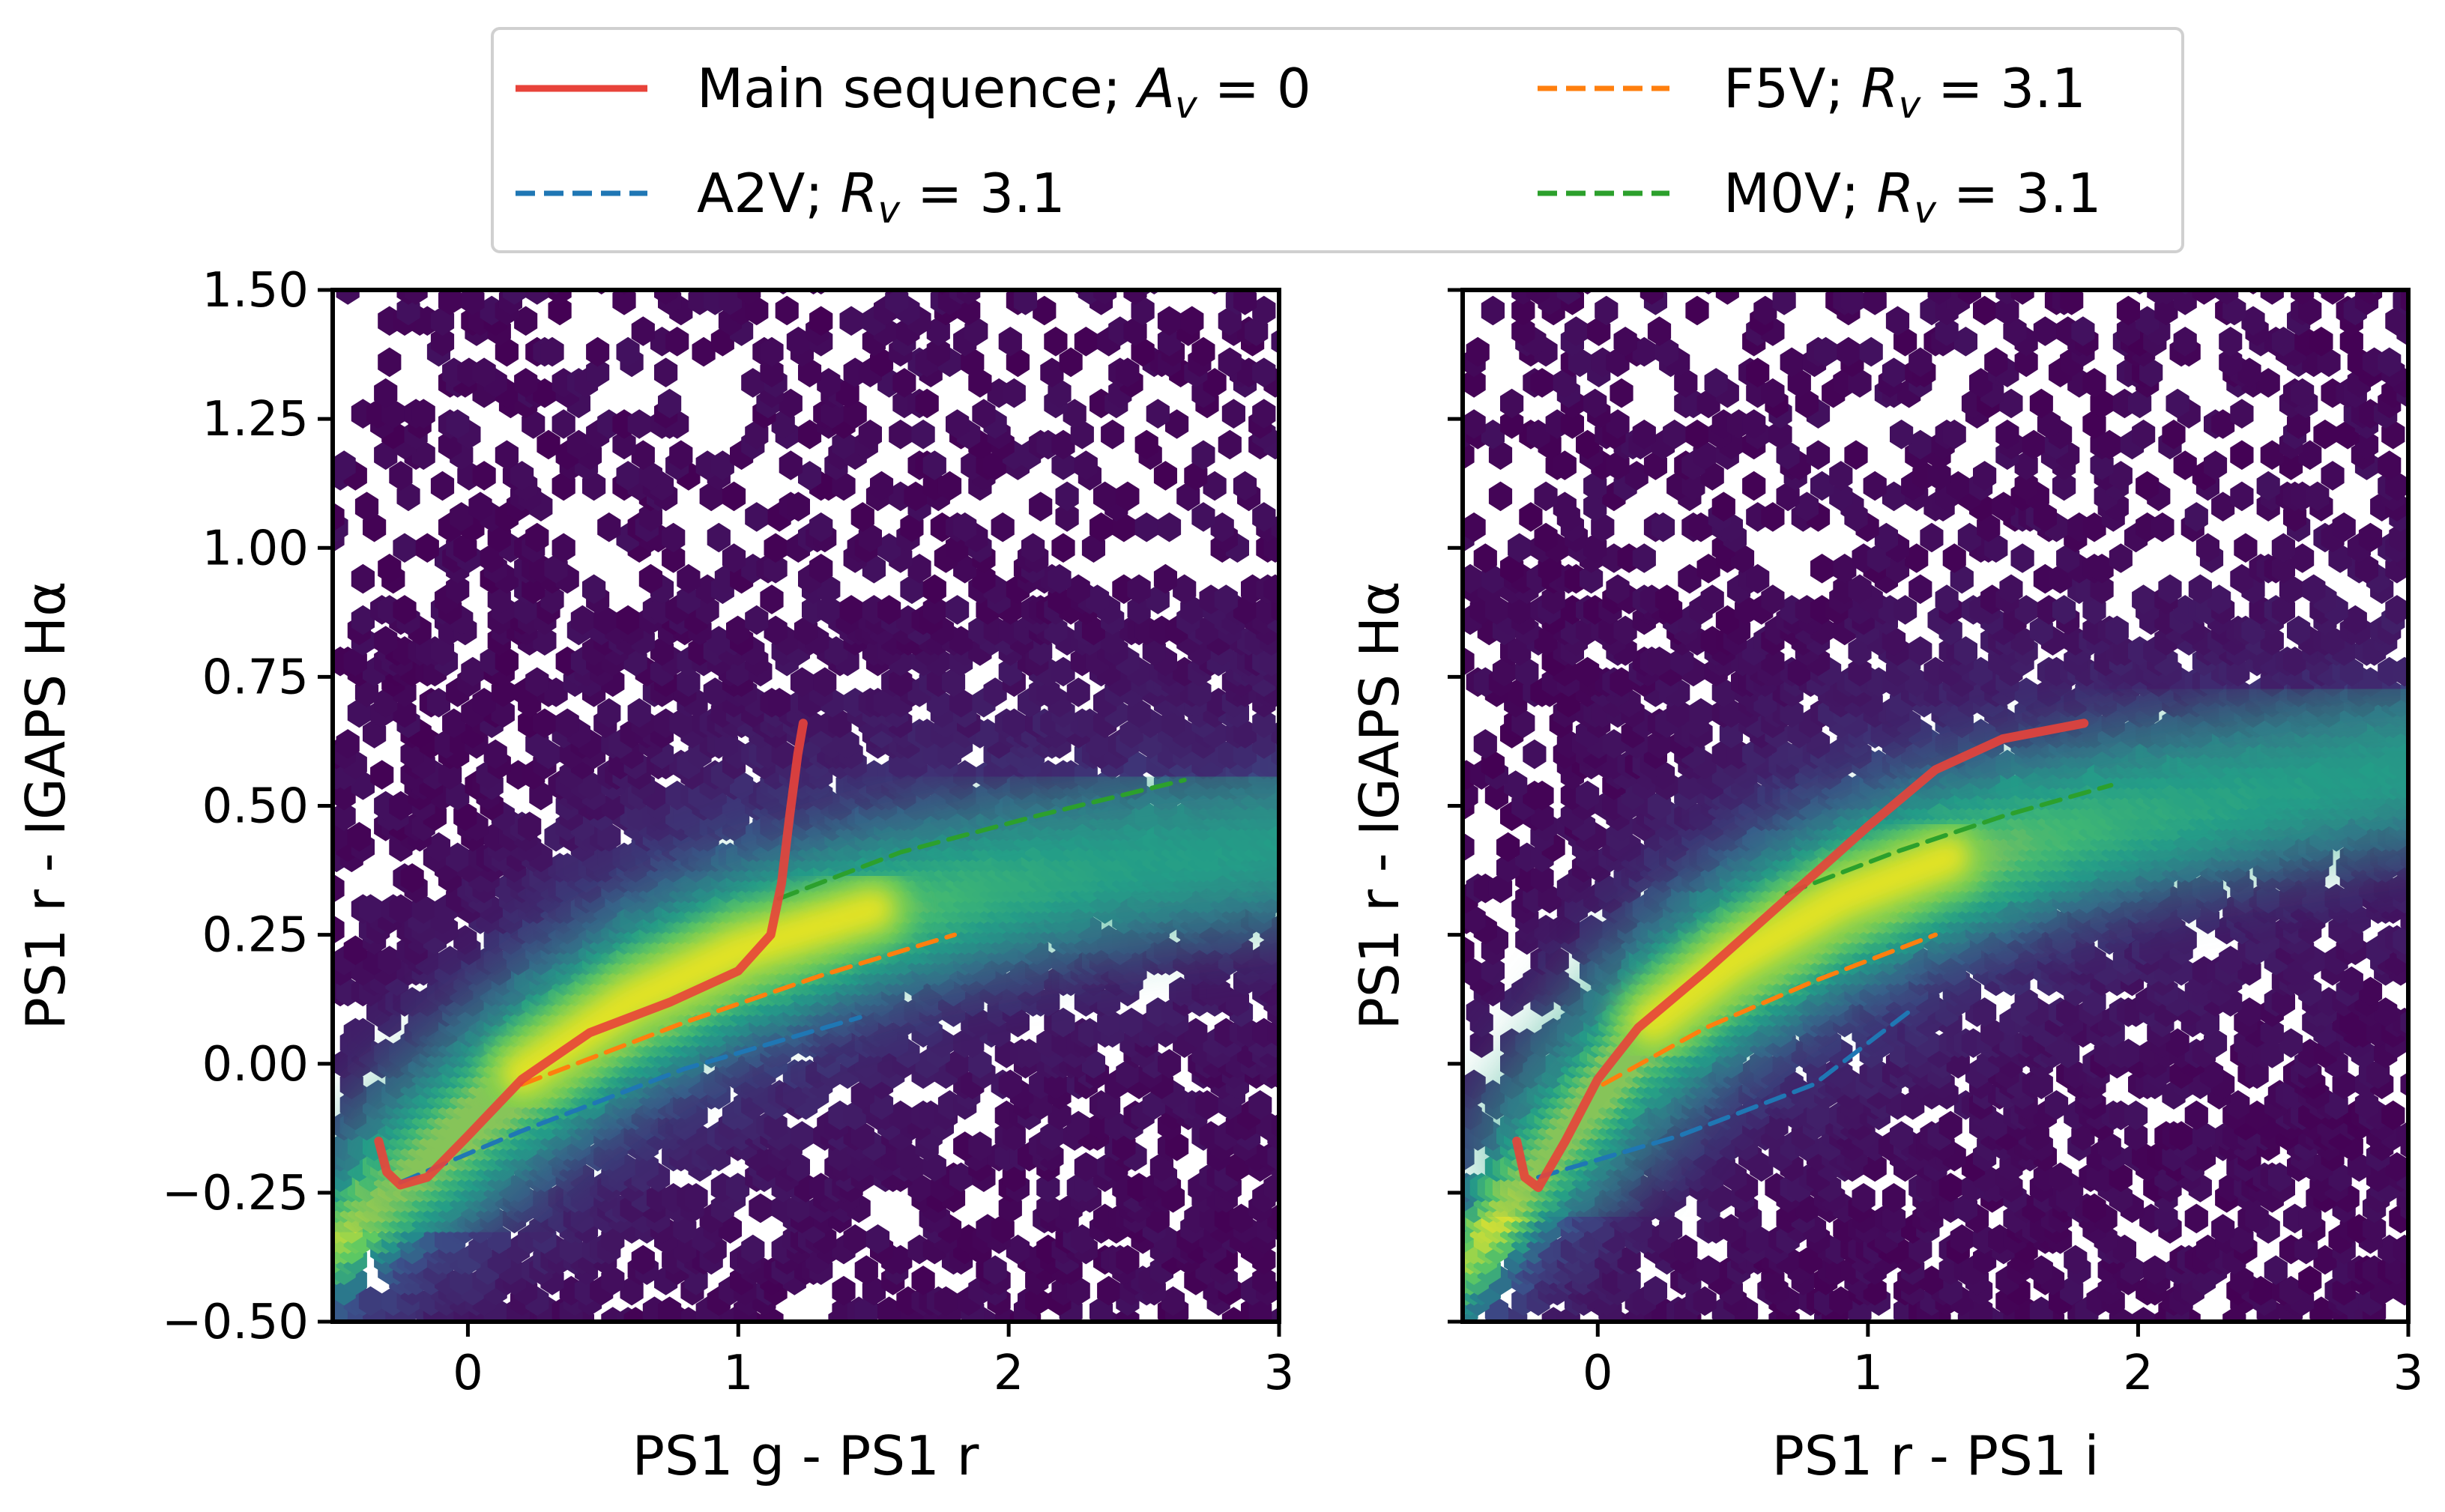 This screenshot has height=1512, width=2445. I want to click on legend-label-main-sequence: Main sequence; Av = 0, so click(1004, 92).